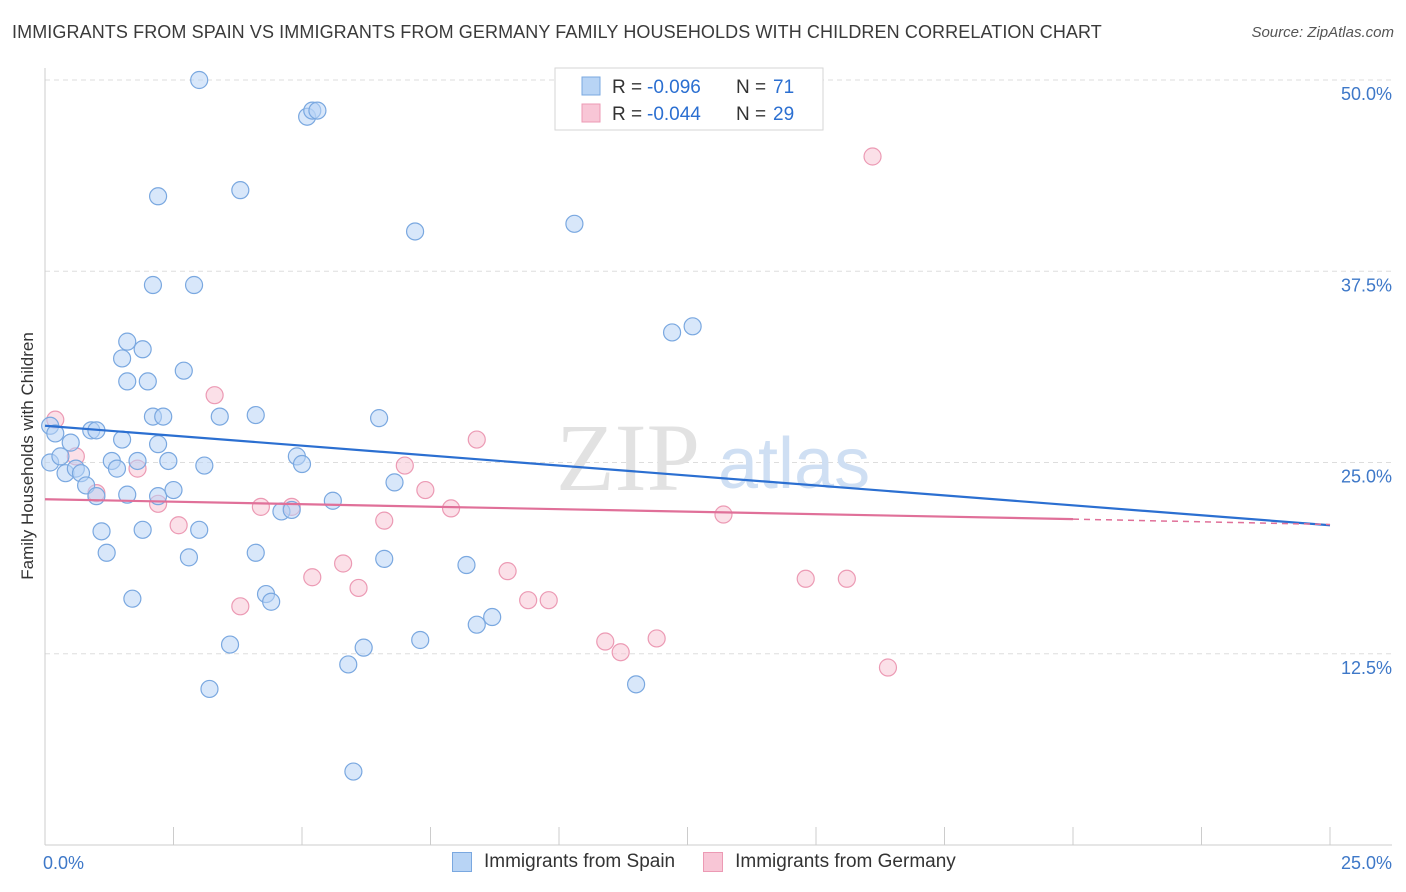  I want to click on legend-germany-n-value: 29, so click(783, 114).